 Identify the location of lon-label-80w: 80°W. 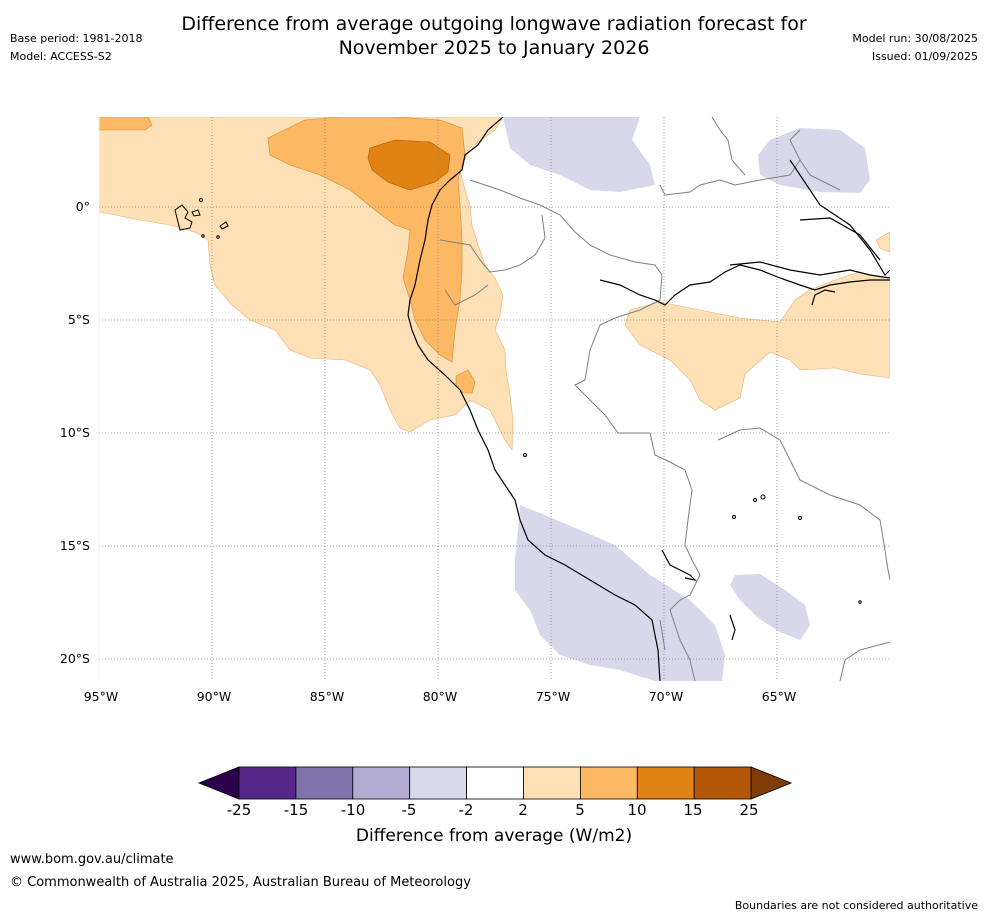
(440, 696).